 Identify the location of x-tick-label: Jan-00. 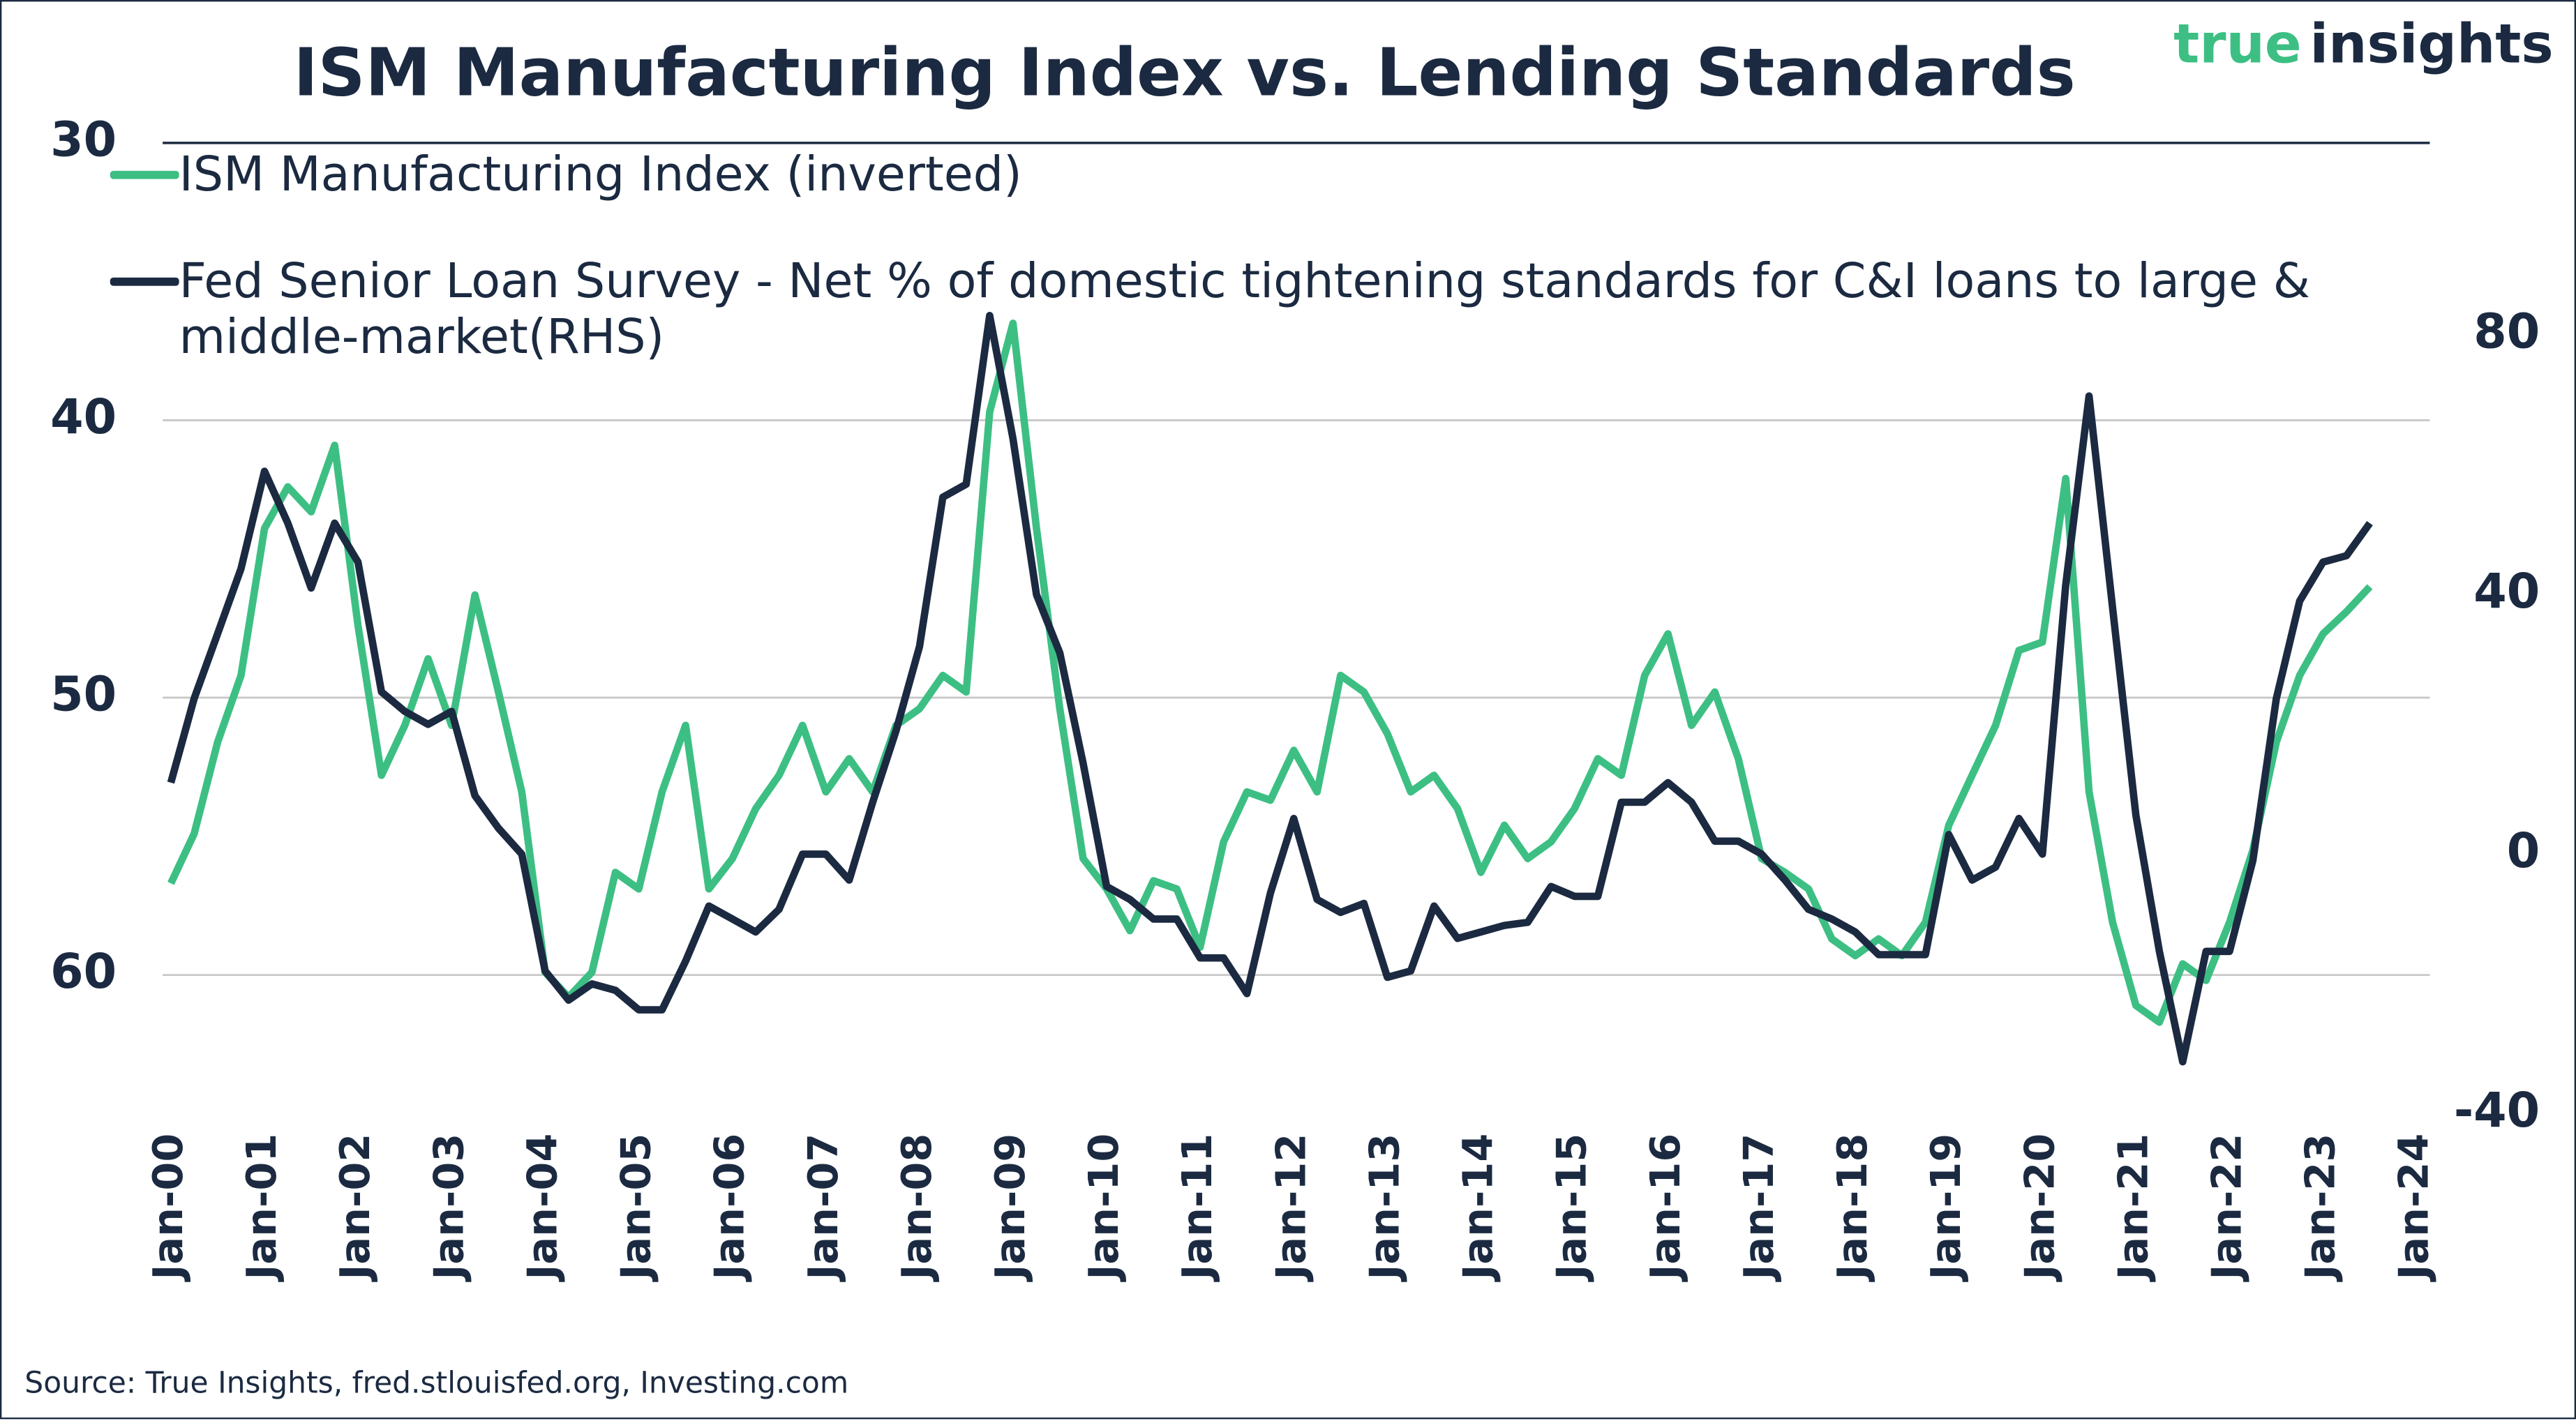
(168, 1208).